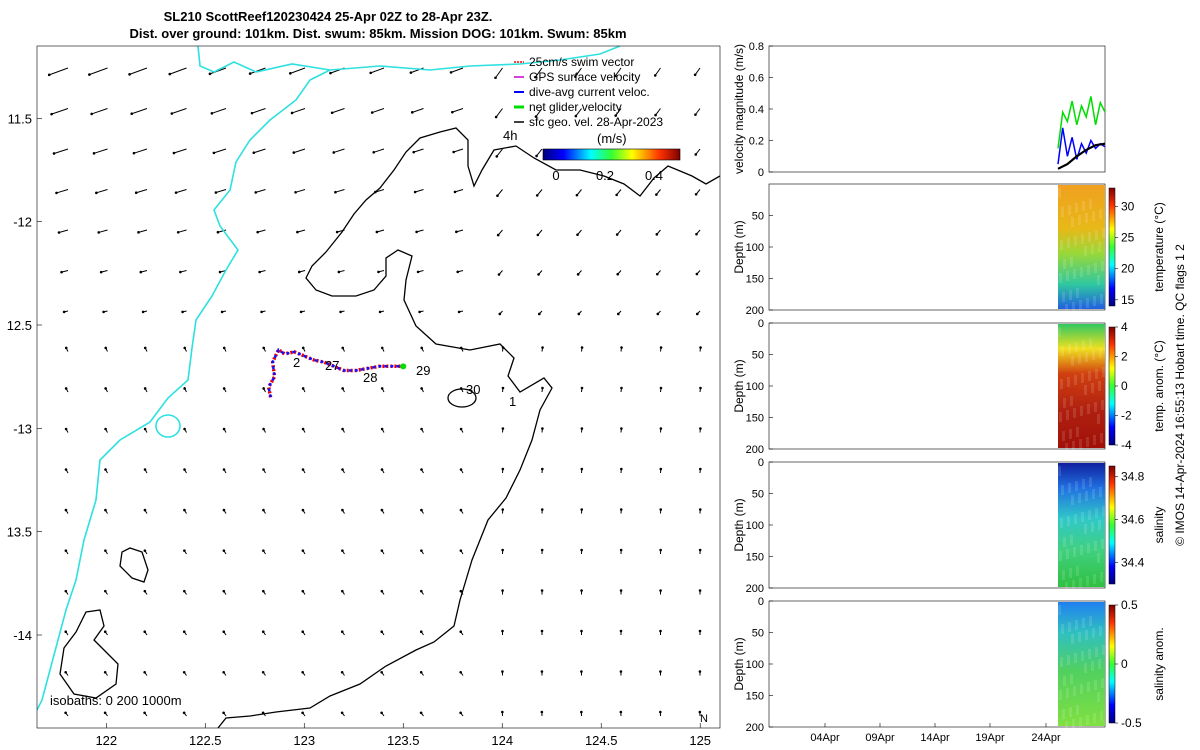 The height and width of the screenshot is (750, 1200). What do you see at coordinates (589, 92) in the screenshot?
I see `legend-label: dive-avg current veloc.` at bounding box center [589, 92].